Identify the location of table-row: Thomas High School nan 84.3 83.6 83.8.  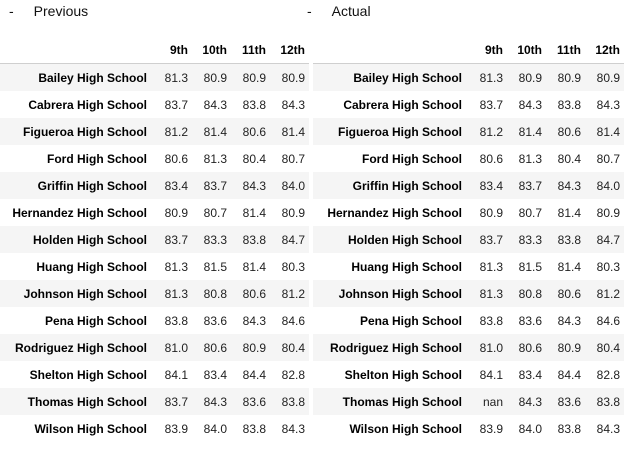
(468, 401).